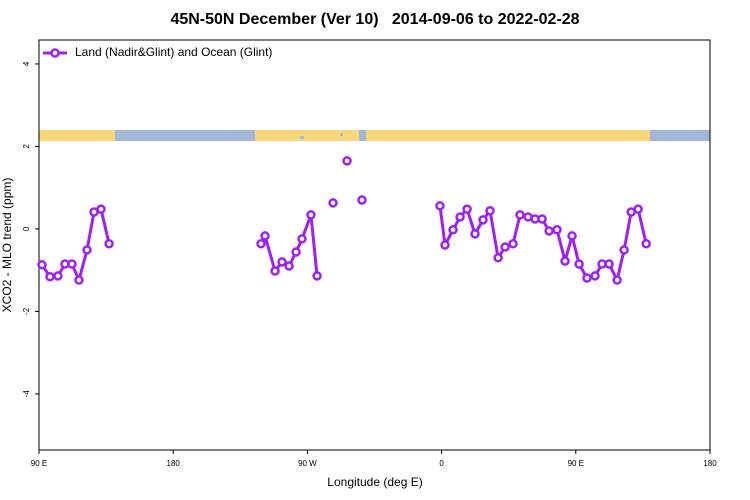 The width and height of the screenshot is (750, 500). I want to click on y-axis-label: XCO2 - MLO trend (ppm), so click(7, 245).